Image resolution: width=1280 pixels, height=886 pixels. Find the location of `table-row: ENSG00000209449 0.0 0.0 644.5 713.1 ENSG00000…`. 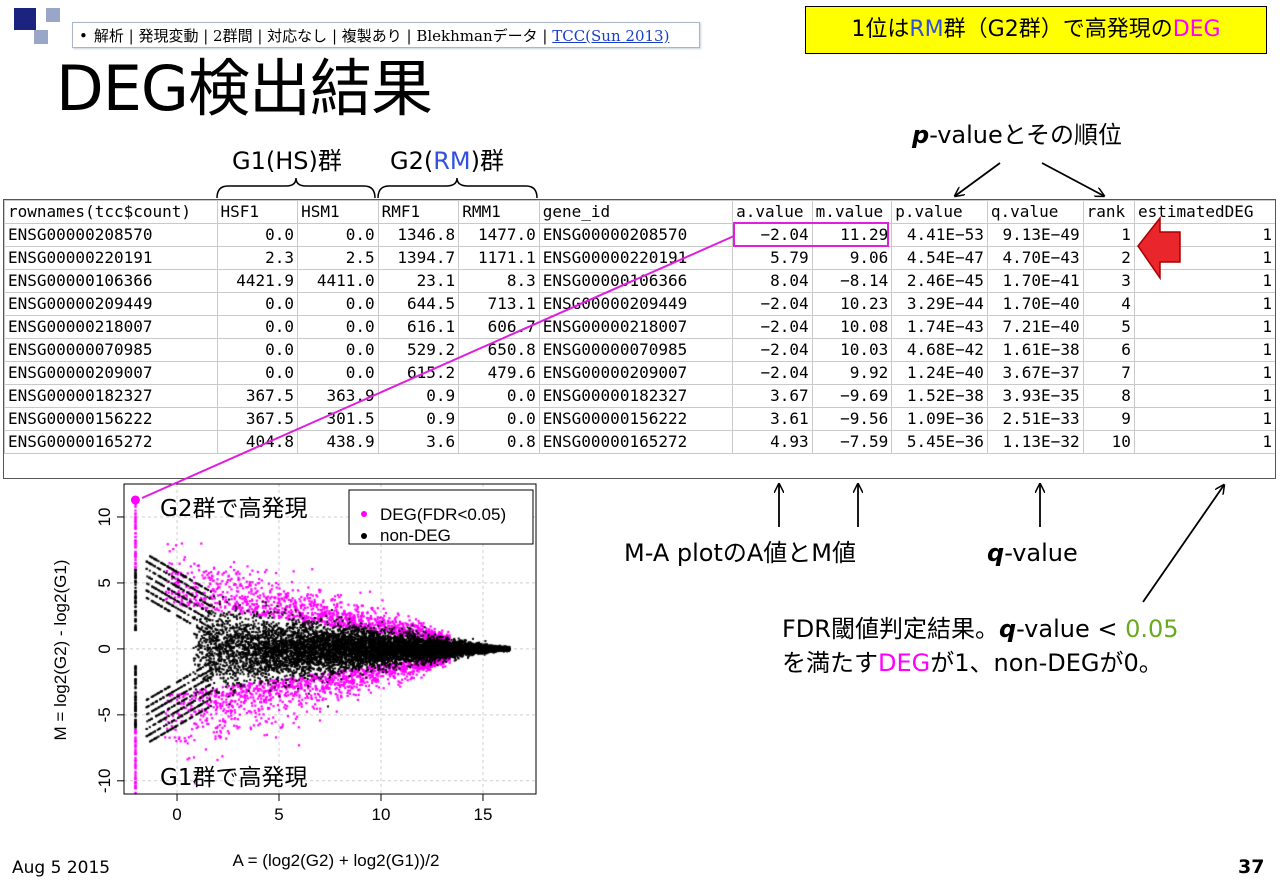

table-row: ENSG00000209449 0.0 0.0 644.5 713.1 ENSG00000… is located at coordinates (640, 304).